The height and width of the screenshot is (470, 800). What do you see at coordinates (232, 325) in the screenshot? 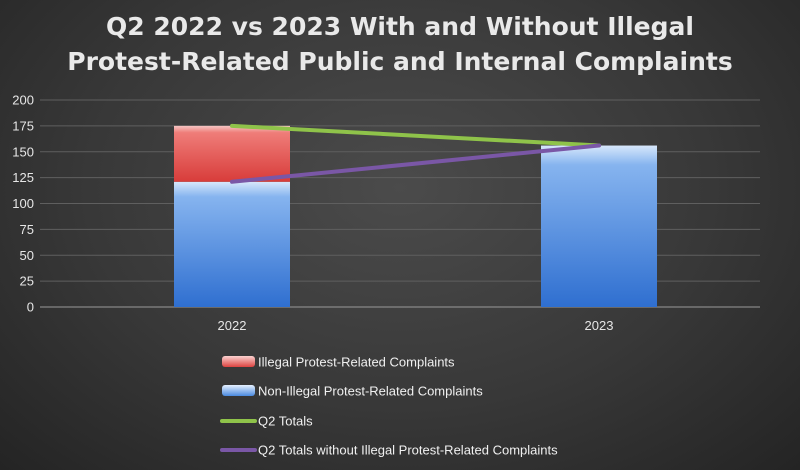
I see `x-category-label: 2022` at bounding box center [232, 325].